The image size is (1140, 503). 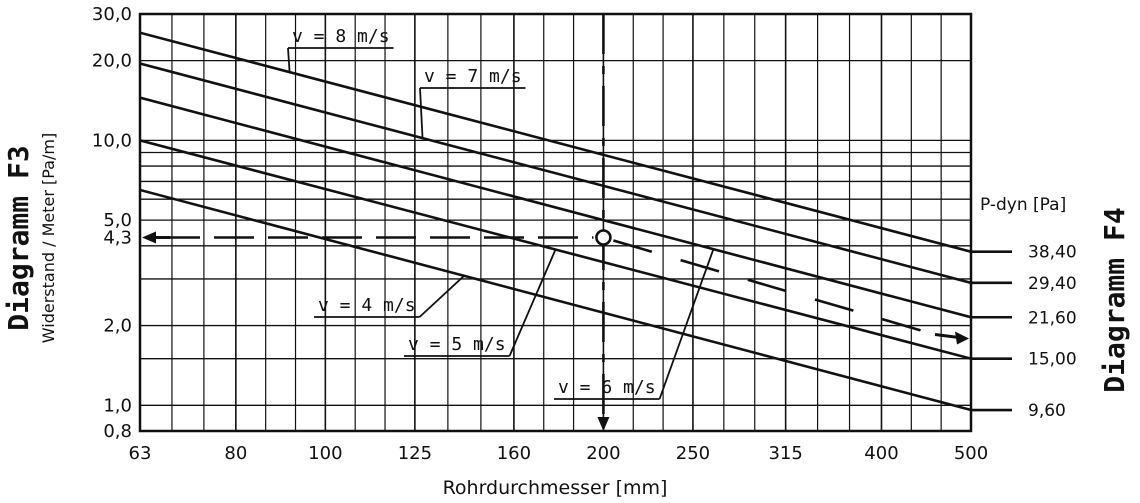 I want to click on pdyn-label-3: 15,00, so click(x=1052, y=360).